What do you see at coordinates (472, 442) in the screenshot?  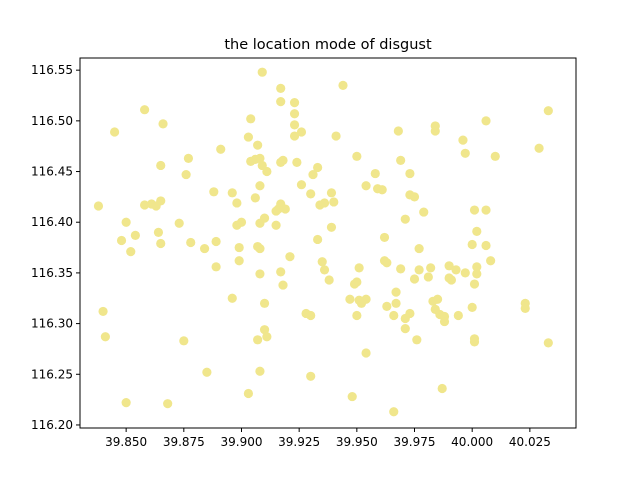 I see `x-tick-label: 40.000` at bounding box center [472, 442].